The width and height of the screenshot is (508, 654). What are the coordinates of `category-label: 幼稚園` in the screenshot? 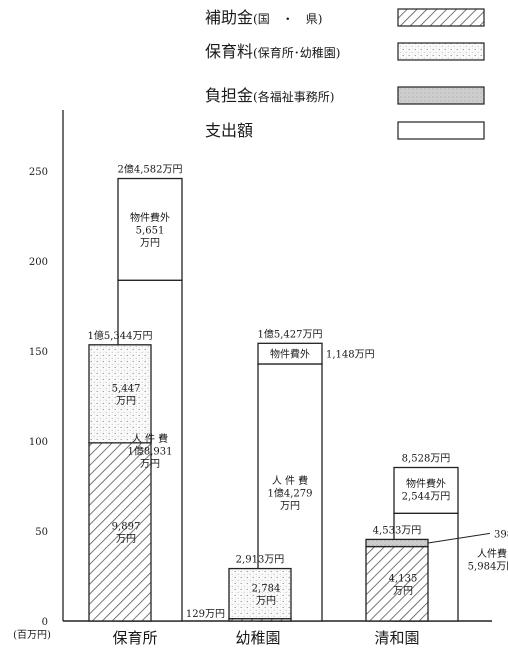 It's located at (257, 638).